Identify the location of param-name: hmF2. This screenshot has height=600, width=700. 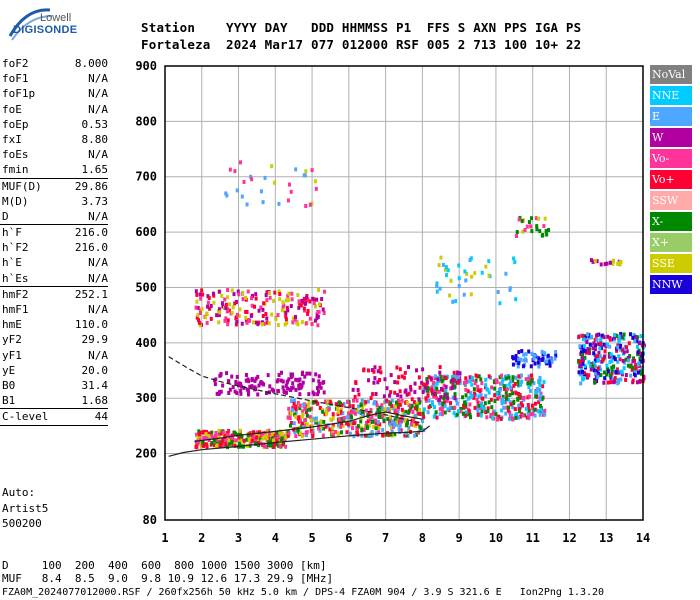
(15, 294).